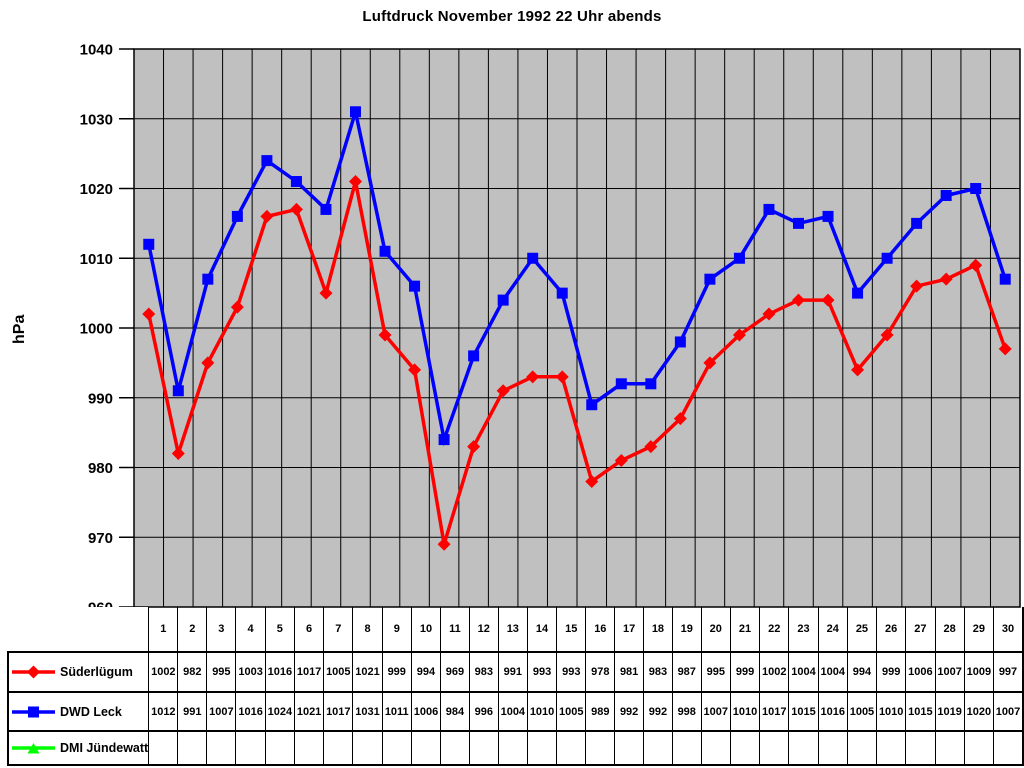  What do you see at coordinates (338, 630) in the screenshot?
I see `day-header-cell: 7` at bounding box center [338, 630].